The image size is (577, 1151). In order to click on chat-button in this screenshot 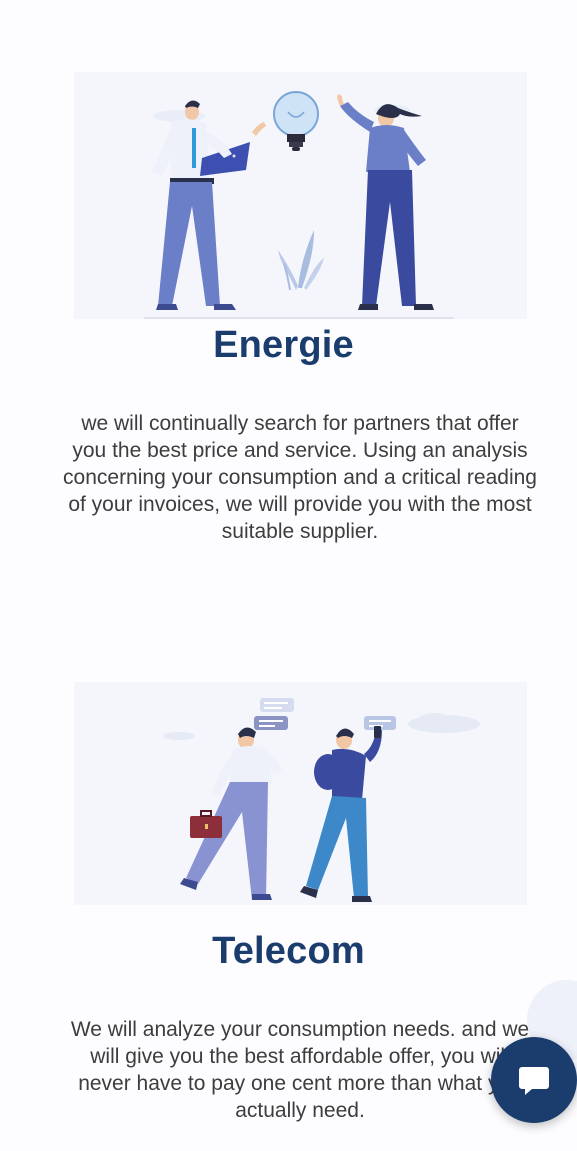, I will do `click(534, 1080)`.